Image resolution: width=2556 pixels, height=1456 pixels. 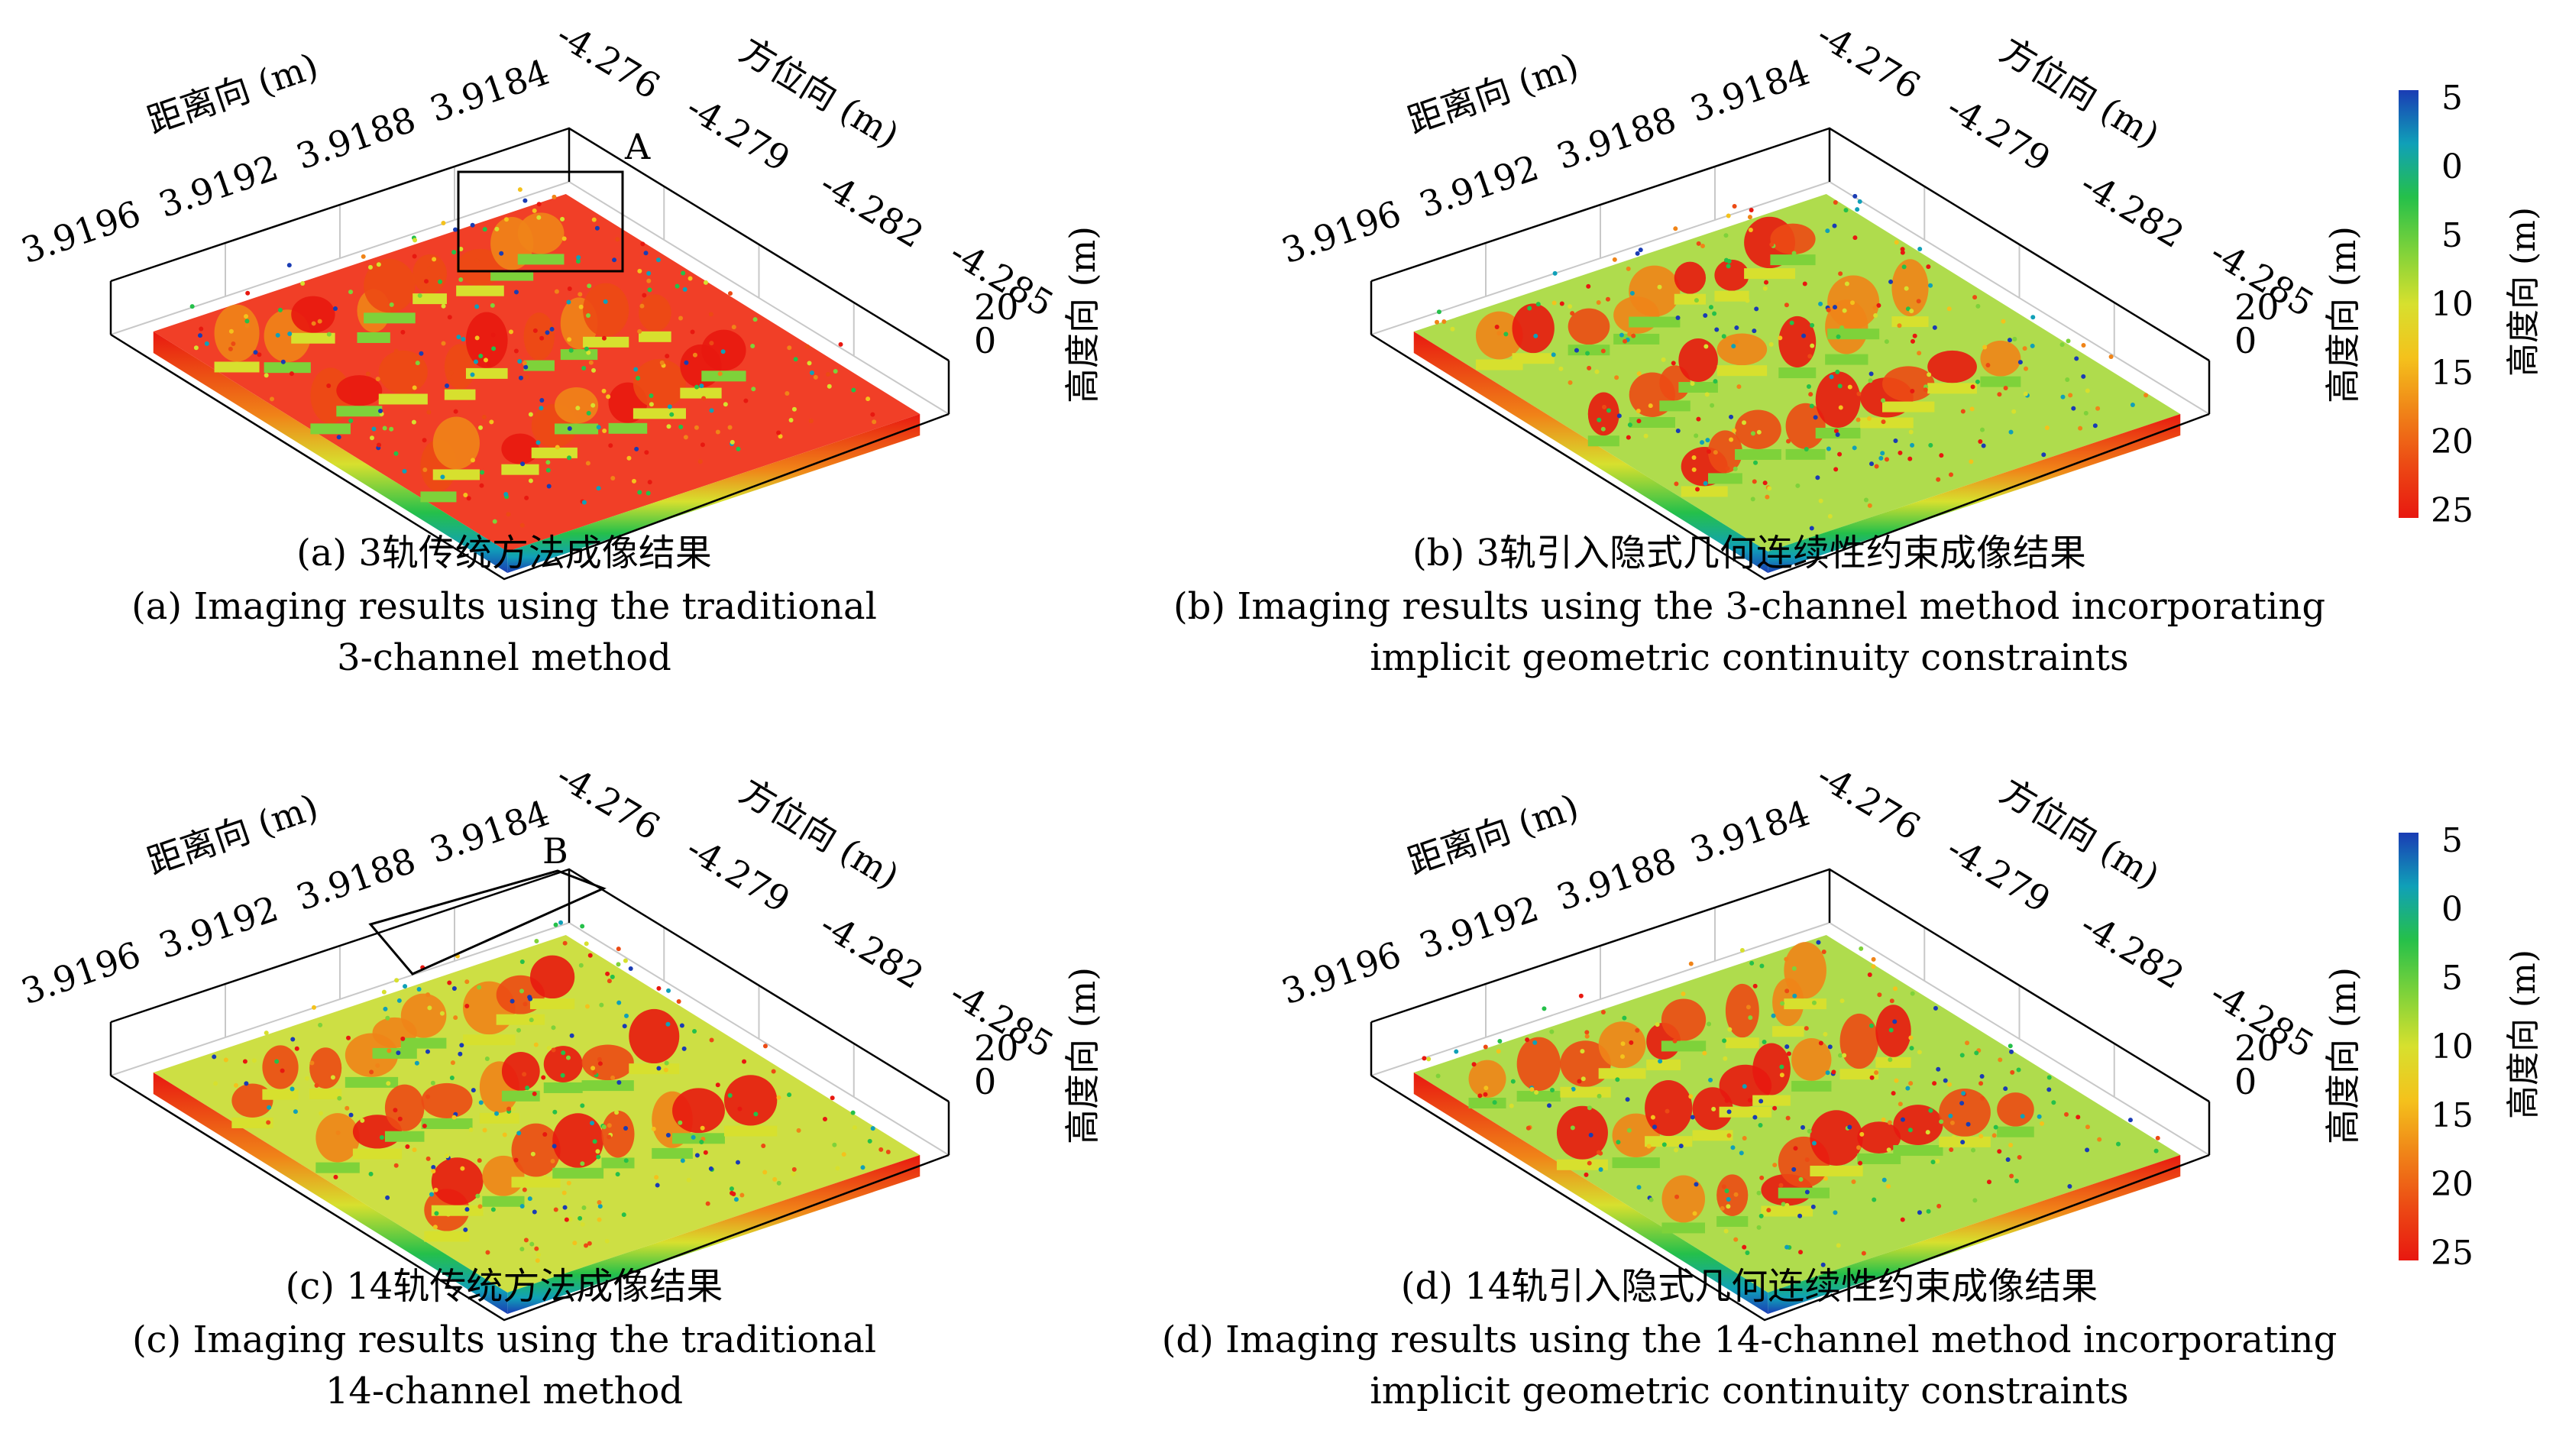 What do you see at coordinates (1749, 1286) in the screenshot?
I see `caption-cn: (d) 14轨引入隐式几何连续性约束成像结果` at bounding box center [1749, 1286].